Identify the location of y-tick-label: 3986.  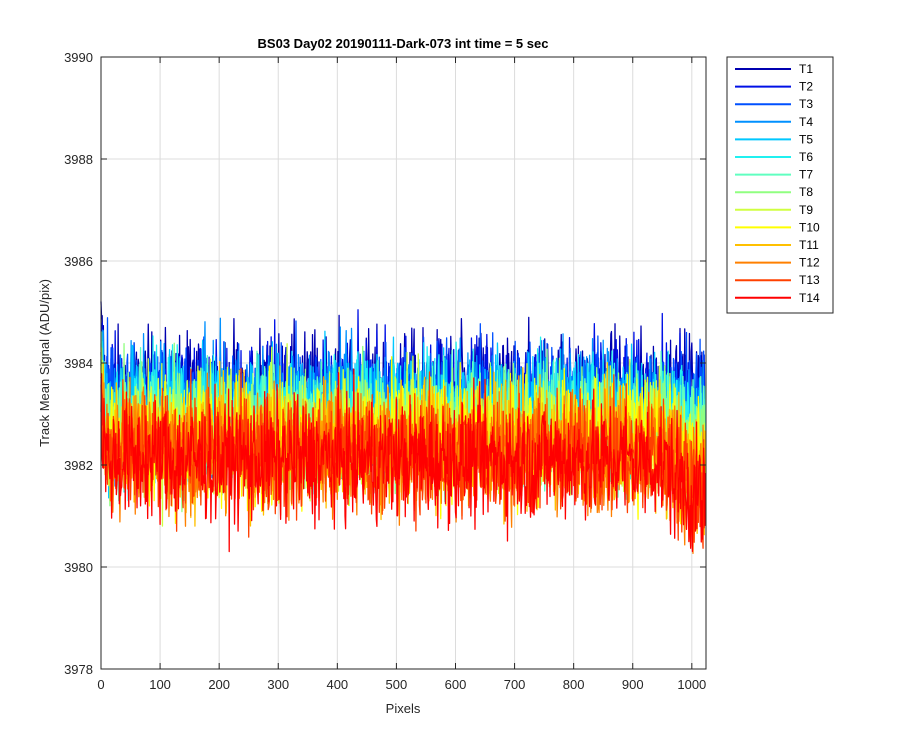
(78, 261).